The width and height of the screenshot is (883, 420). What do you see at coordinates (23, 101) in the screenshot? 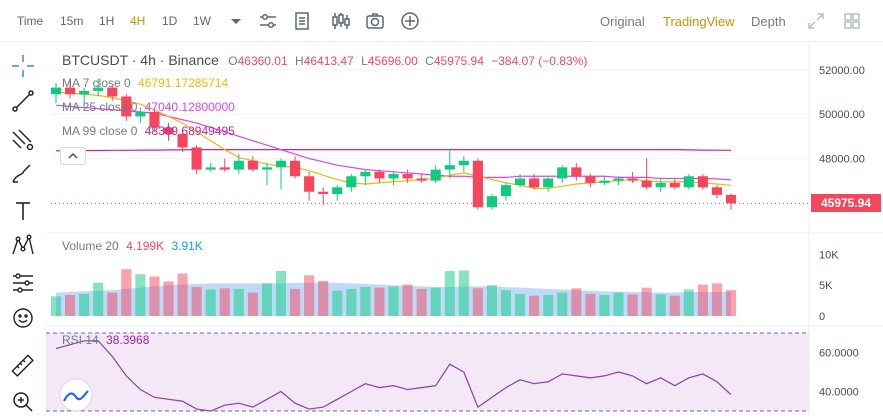
I see `trend-line-icon` at bounding box center [23, 101].